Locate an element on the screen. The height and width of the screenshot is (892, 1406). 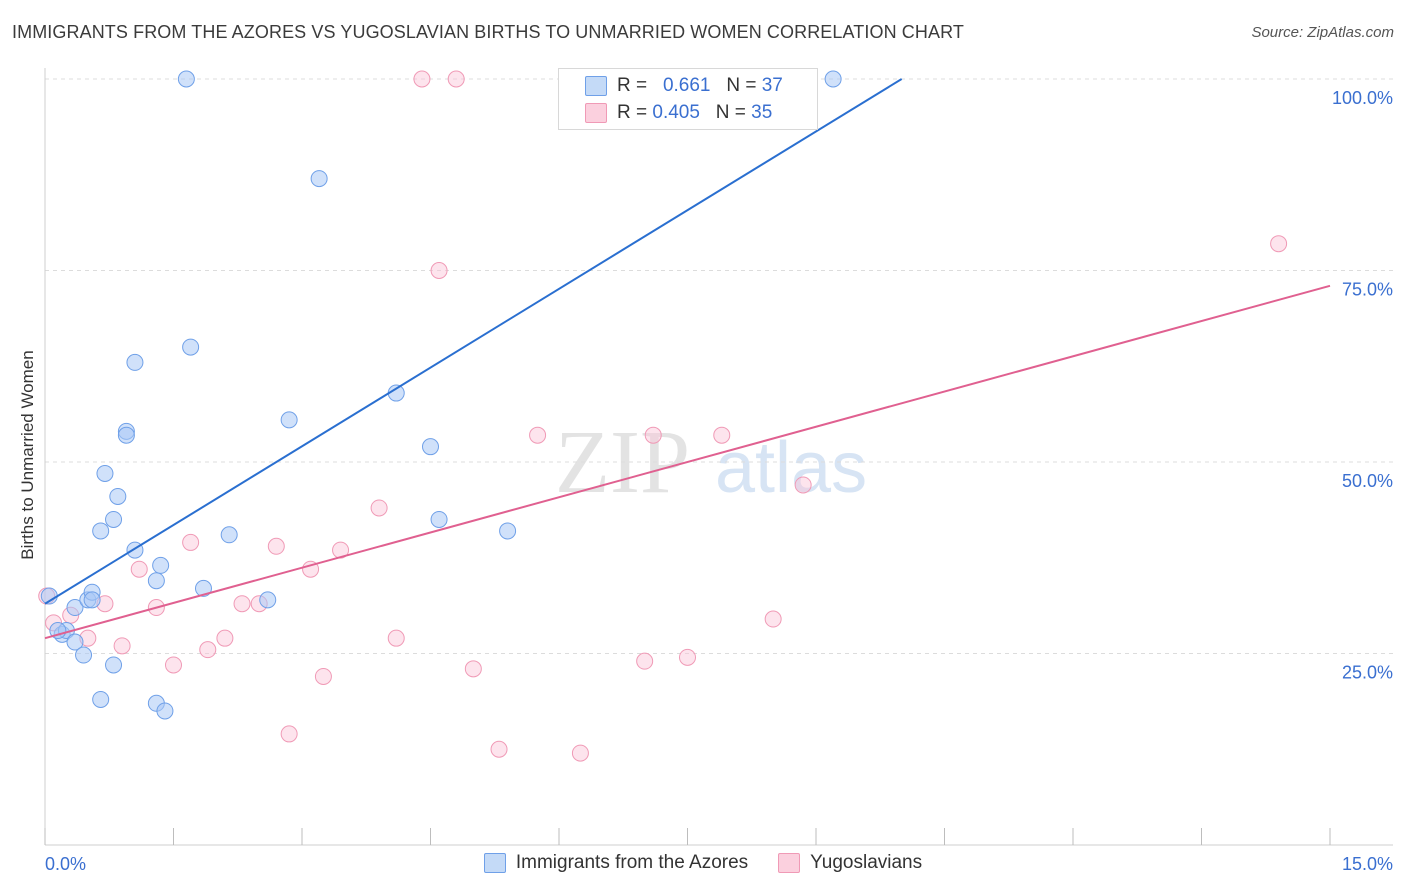
correlation-legend: R = 0.661 N = 37 R = 0.405 N = 35 is located at coordinates (688, 99).